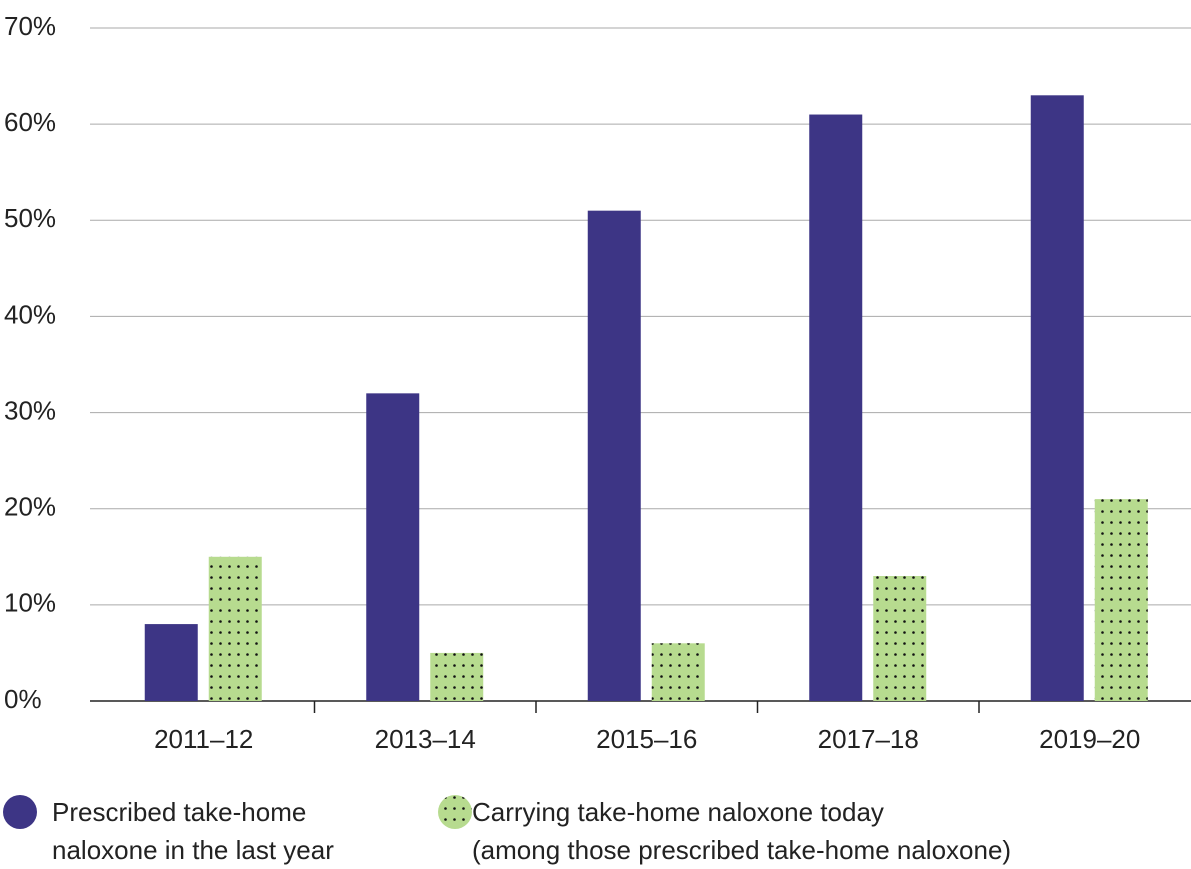 The height and width of the screenshot is (869, 1191). Describe the element at coordinates (1089, 739) in the screenshot. I see `x-tick-label: 2019–20` at that location.